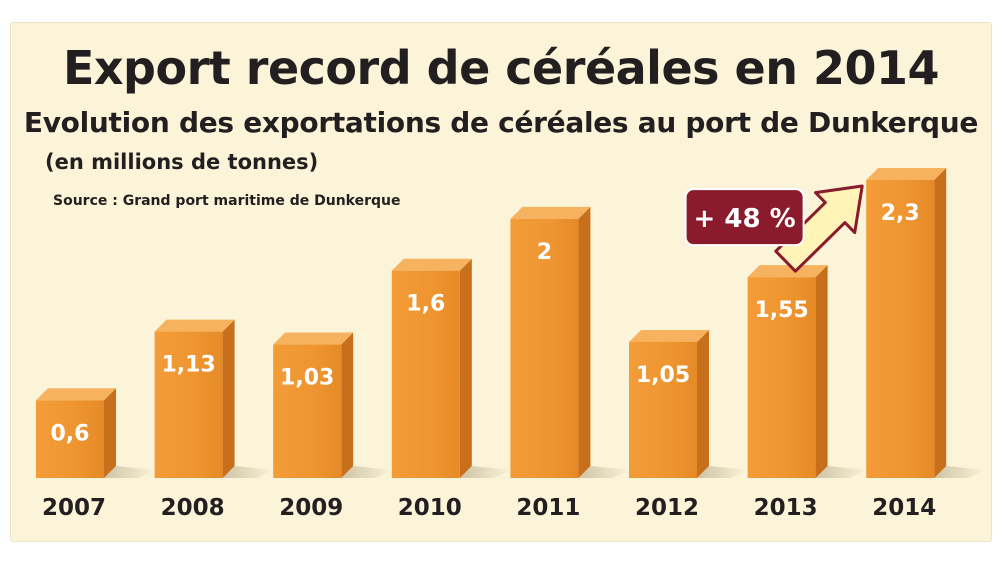 Image resolution: width=1000 pixels, height=562 pixels. I want to click on x-tick-label-2008: 2008, so click(193, 508).